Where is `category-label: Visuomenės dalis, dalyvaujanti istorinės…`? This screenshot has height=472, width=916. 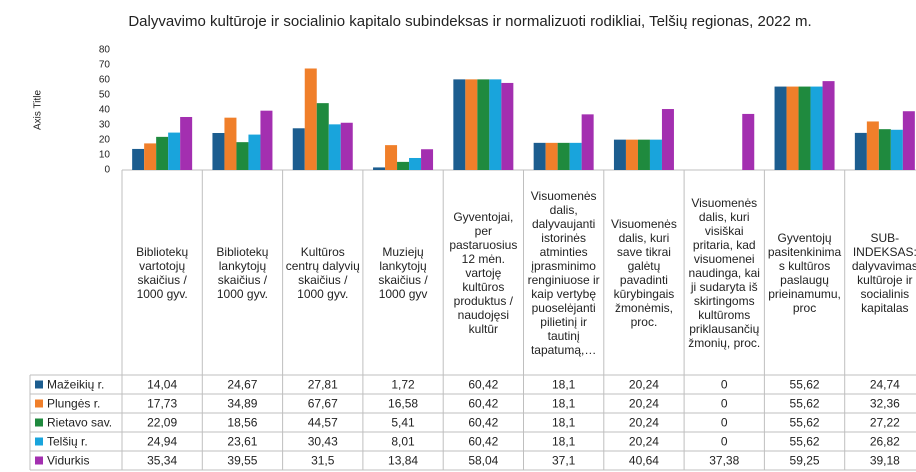
category-label: Visuomenės dalis, dalyvaujanti istorinės… is located at coordinates (563, 272).